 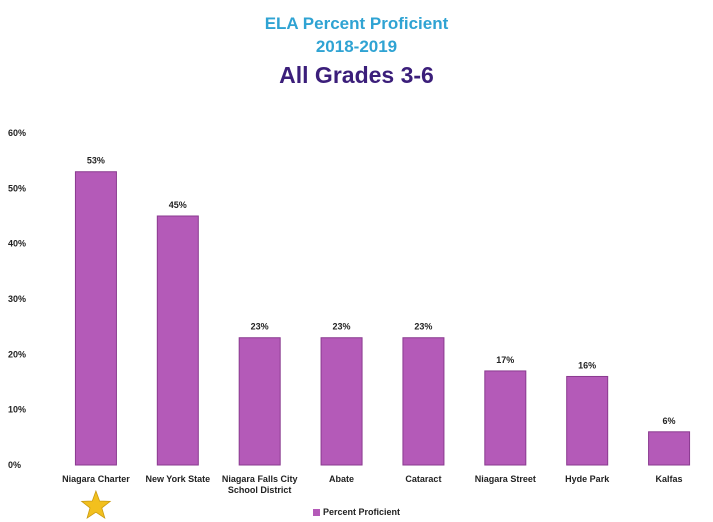 What do you see at coordinates (669, 421) in the screenshot?
I see `data-label: 6%` at bounding box center [669, 421].